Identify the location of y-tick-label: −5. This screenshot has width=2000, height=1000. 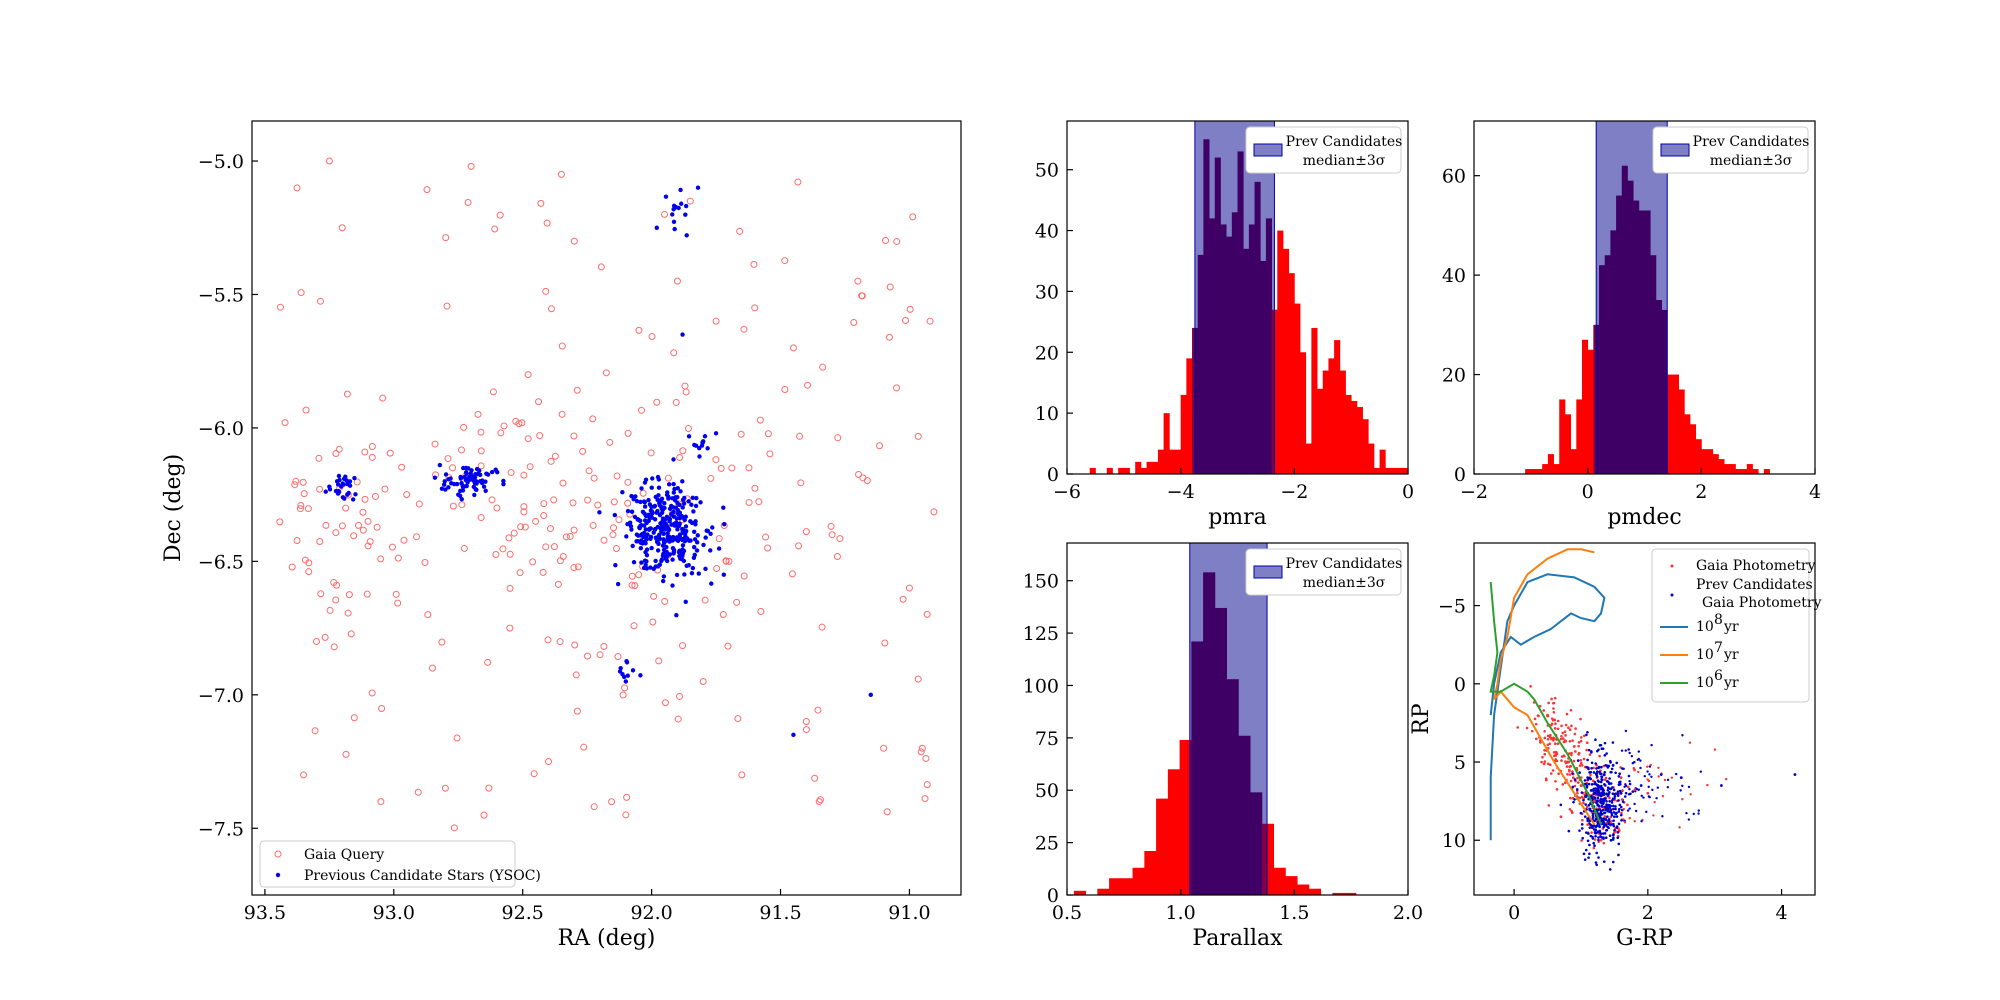
(1452, 607).